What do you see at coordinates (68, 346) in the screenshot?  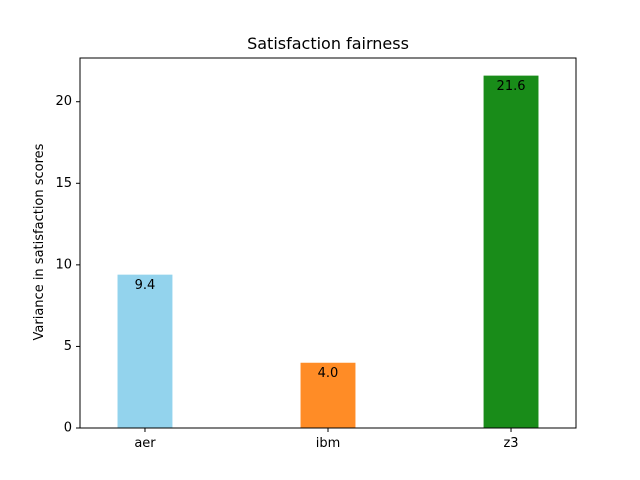 I see `y-tick-label: 5` at bounding box center [68, 346].